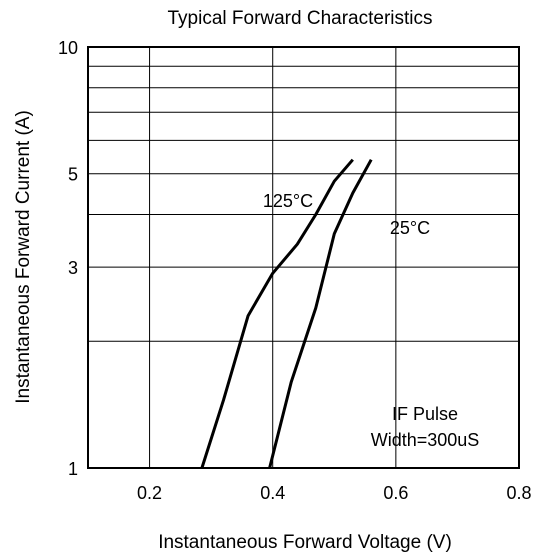 This screenshot has width=542, height=559. I want to click on series-label-125c: 125°C, so click(288, 201).